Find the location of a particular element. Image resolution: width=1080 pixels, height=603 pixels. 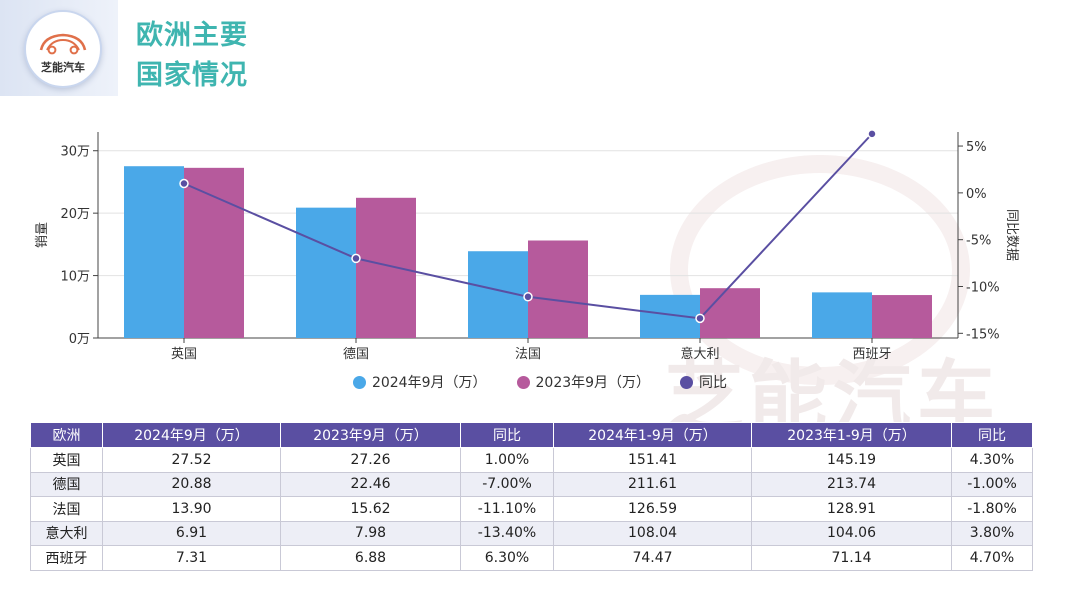

table-header-cell: 2023年9月（万） is located at coordinates (370, 435).